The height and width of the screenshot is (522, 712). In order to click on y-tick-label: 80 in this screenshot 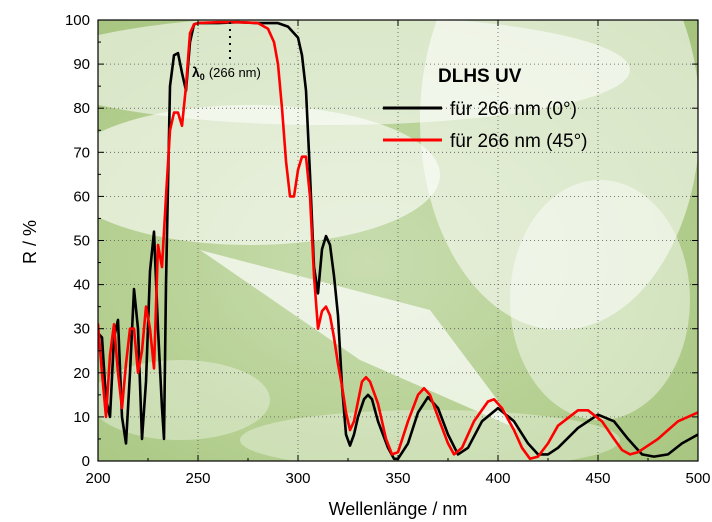, I will do `click(81, 108)`.